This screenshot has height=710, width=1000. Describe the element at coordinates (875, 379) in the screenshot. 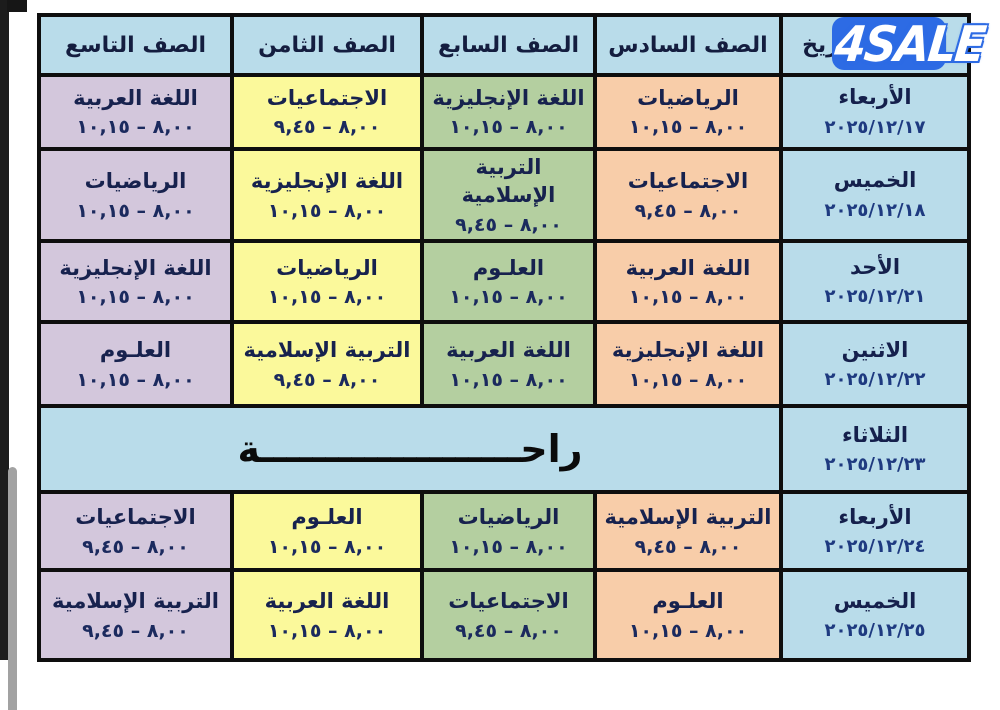

I see `date-value: ٢٠٢٥/١٢/٢٢` at that location.